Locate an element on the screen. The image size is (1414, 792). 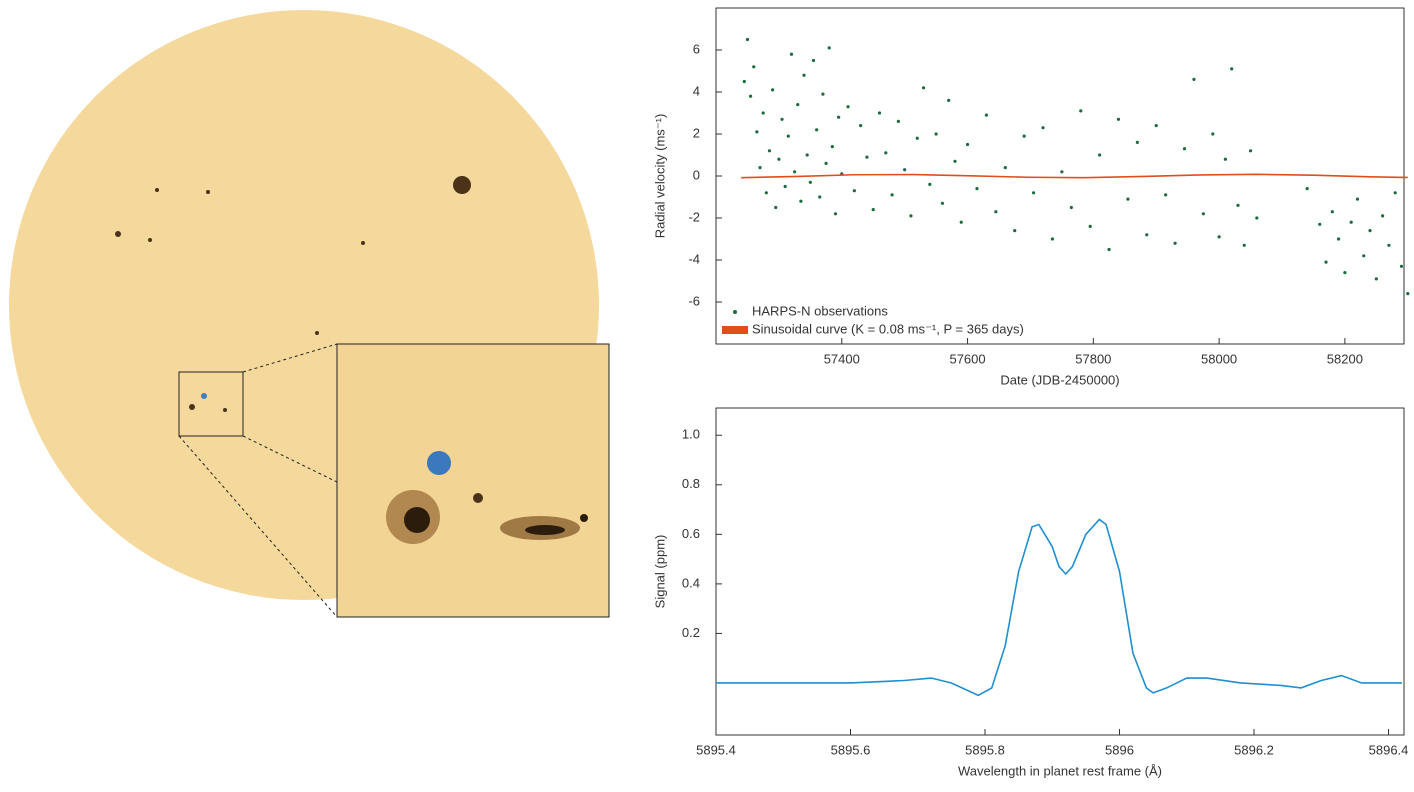
y-tick-label: 1.0 is located at coordinates (691, 434).